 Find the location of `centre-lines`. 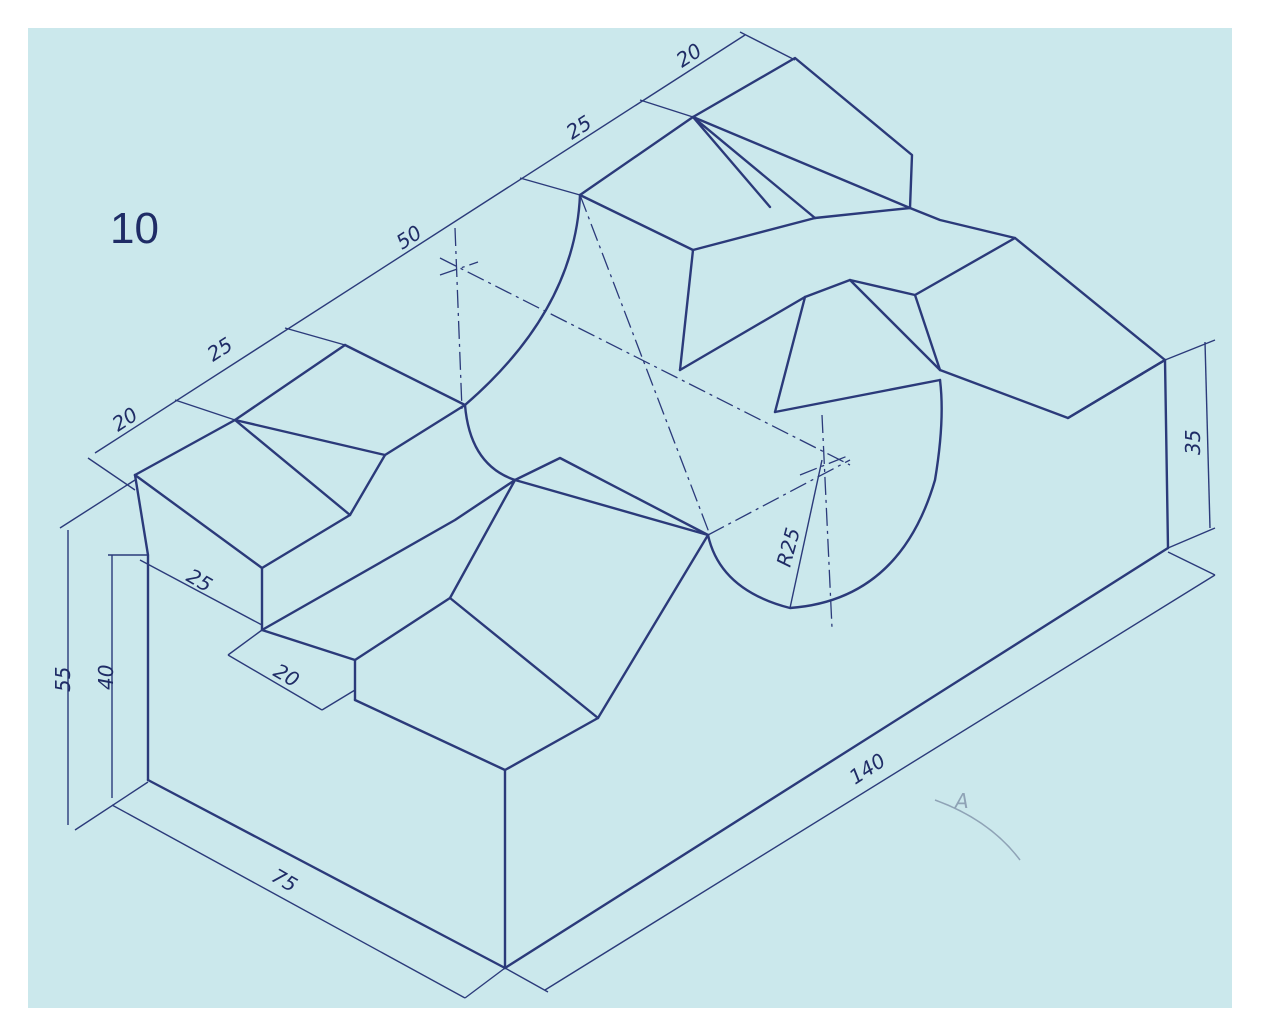

centre-lines is located at coordinates (645, 411).